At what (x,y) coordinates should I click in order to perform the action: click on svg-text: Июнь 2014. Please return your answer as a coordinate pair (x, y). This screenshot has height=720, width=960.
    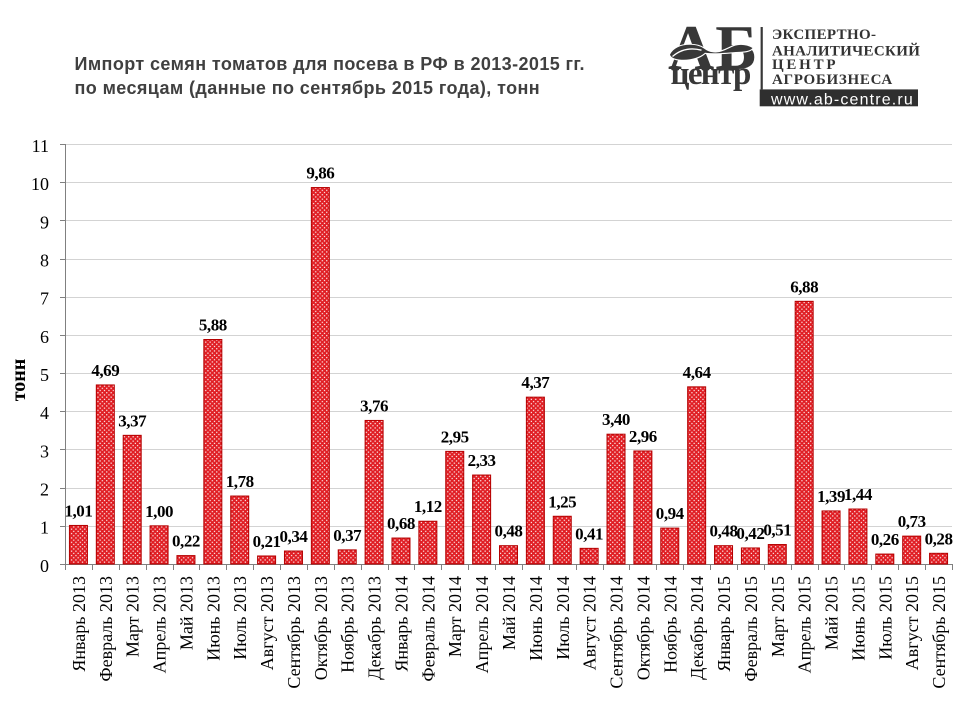
    Looking at the image, I should click on (536, 618).